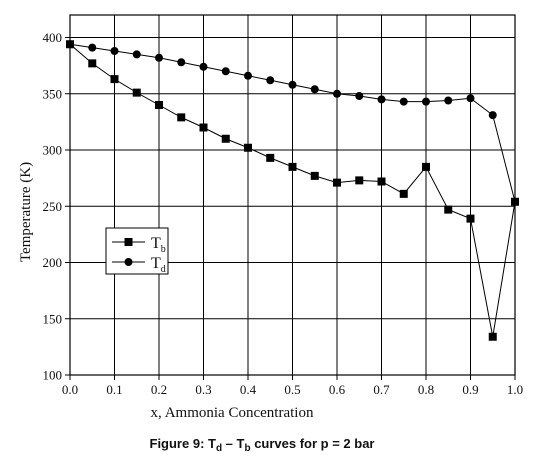 The width and height of the screenshot is (540, 465). I want to click on legend: Tb Td, so click(137, 251).